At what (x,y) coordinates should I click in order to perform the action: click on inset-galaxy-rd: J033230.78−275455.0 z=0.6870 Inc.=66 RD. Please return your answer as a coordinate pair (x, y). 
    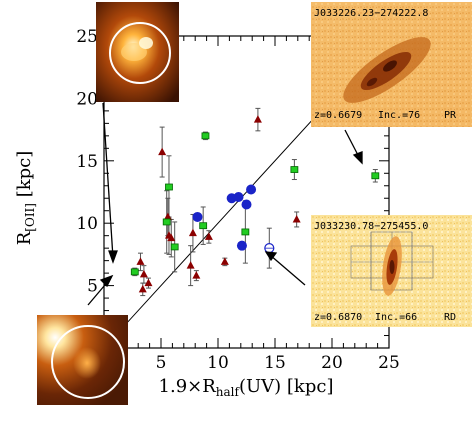
    Looking at the image, I should click on (391, 271).